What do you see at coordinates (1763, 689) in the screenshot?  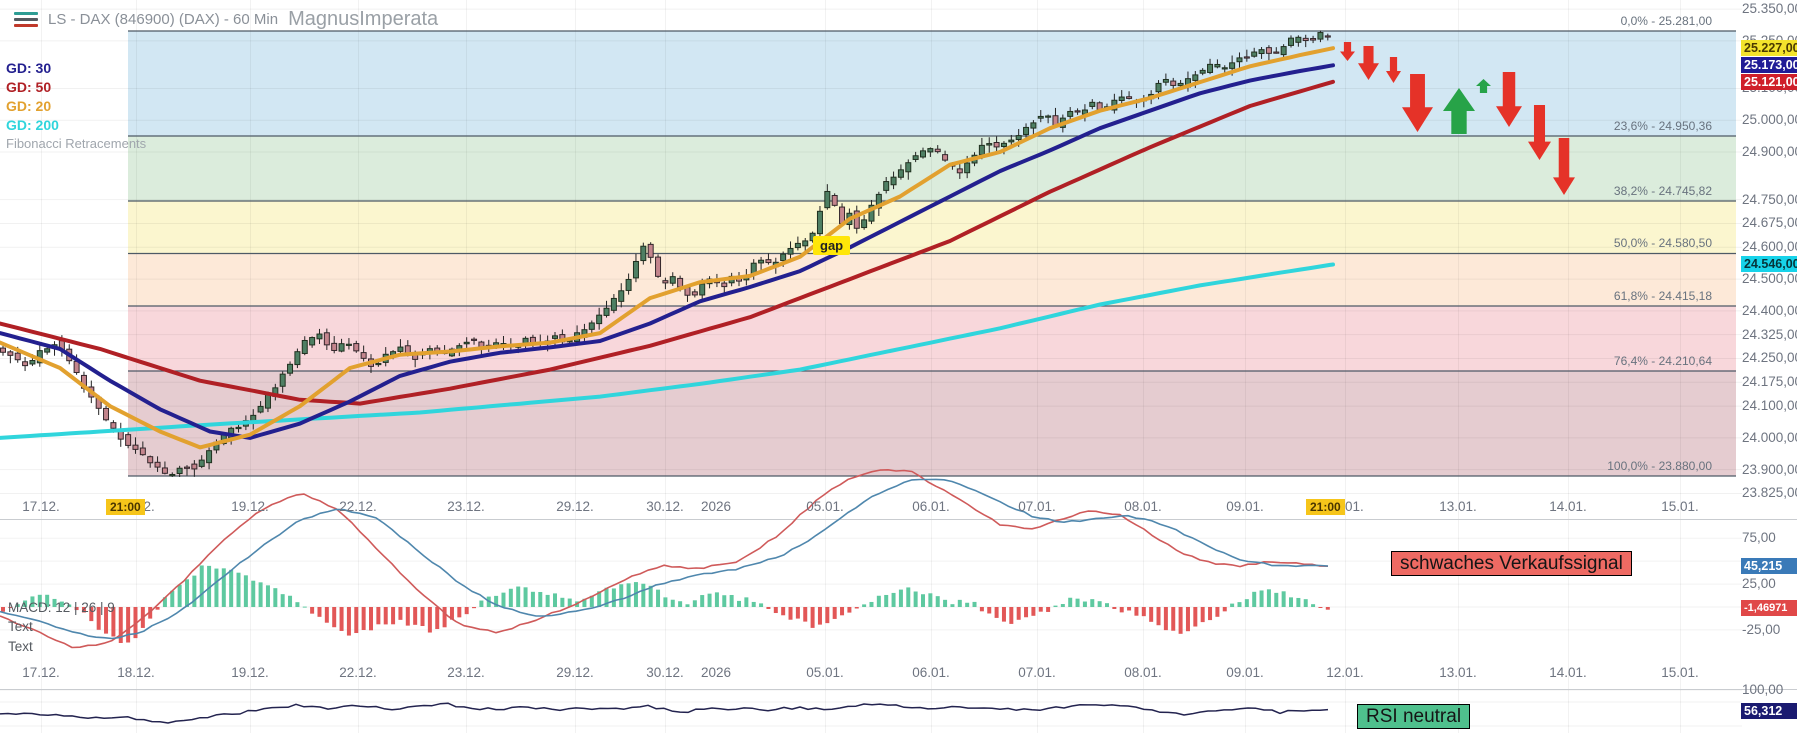 I see `rsi-axis-label: 100,00` at bounding box center [1763, 689].